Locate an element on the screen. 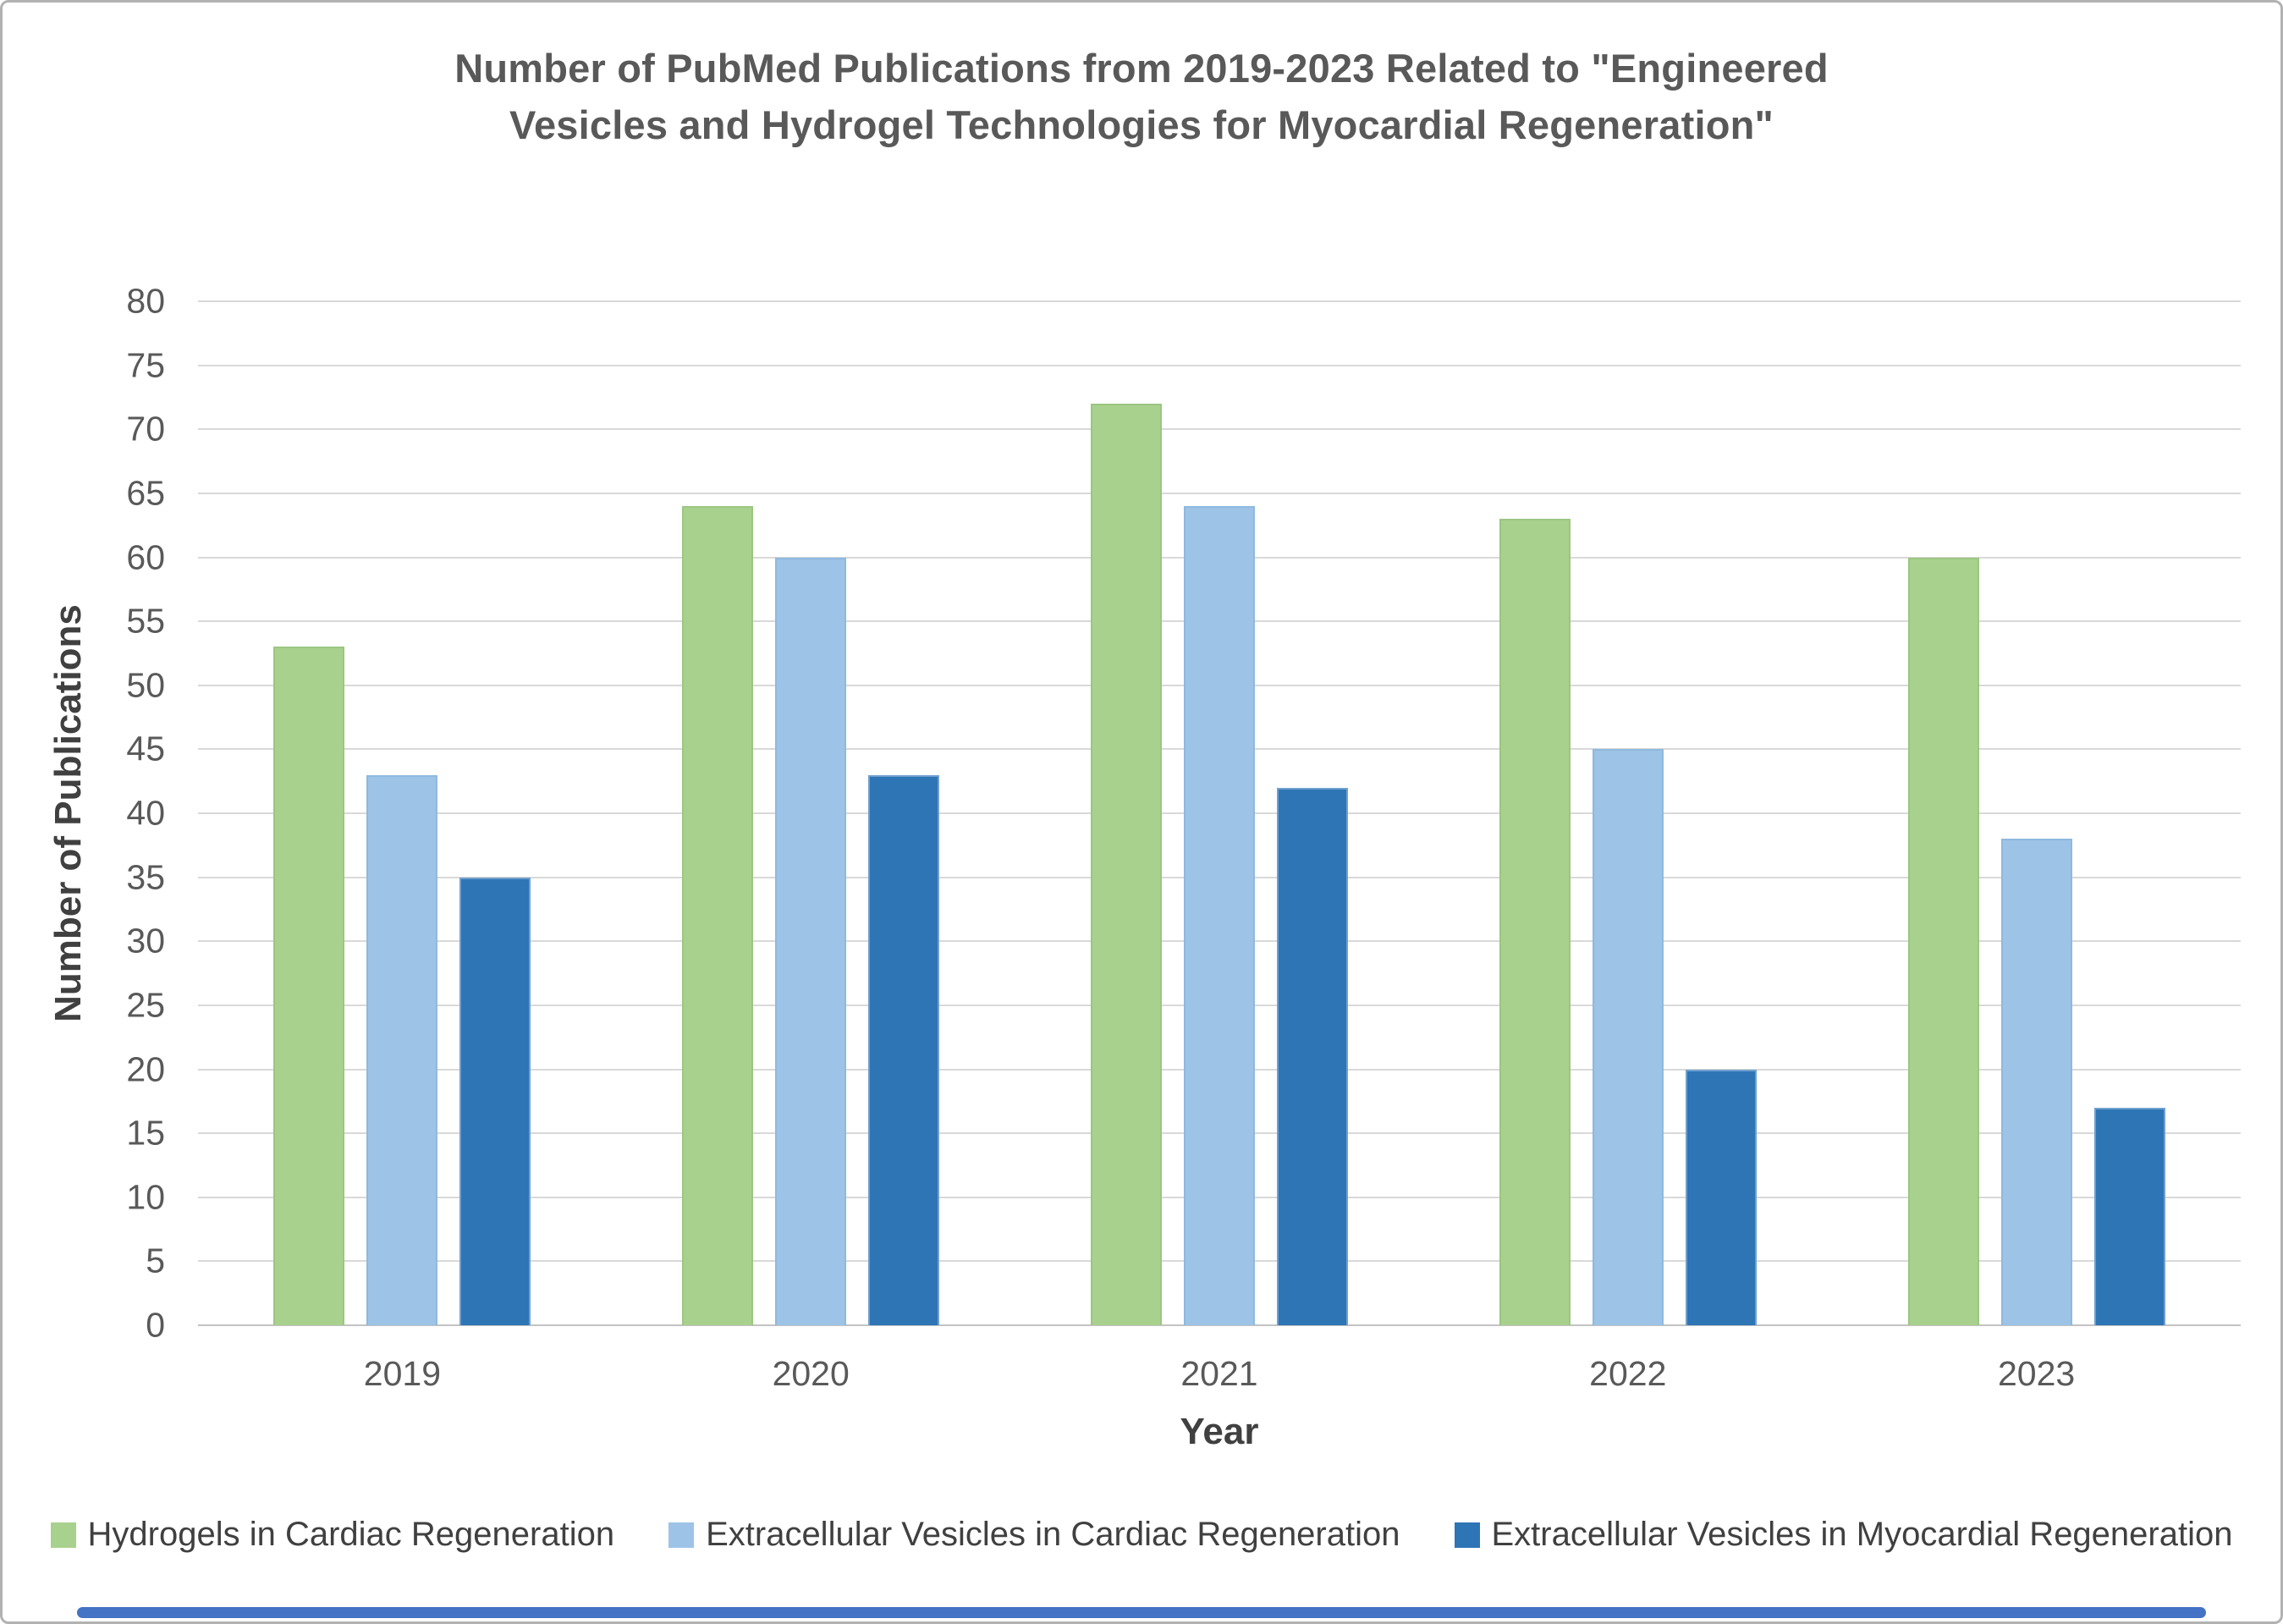 The image size is (2283, 1624). y-tick-label-20: 20 is located at coordinates (145, 1068).